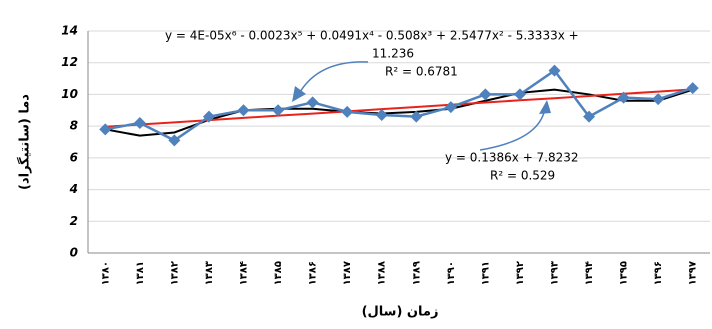 This screenshot has width=712, height=329. Describe the element at coordinates (244, 273) in the screenshot. I see `x-tick-label: ۱۳۸۴` at that location.